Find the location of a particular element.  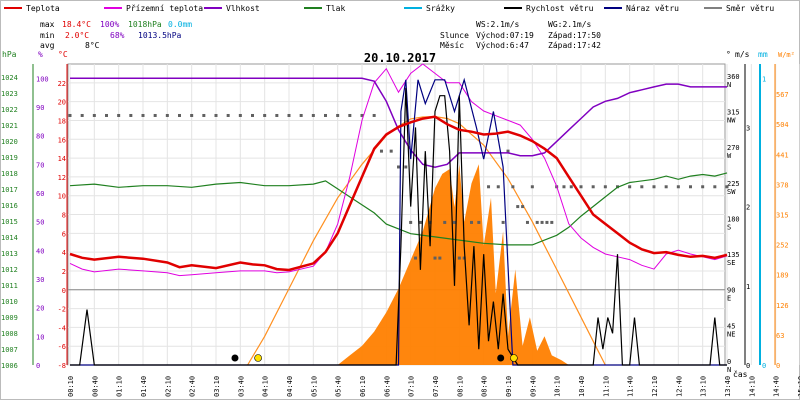

stats-label-max: max is located at coordinates (47, 24).